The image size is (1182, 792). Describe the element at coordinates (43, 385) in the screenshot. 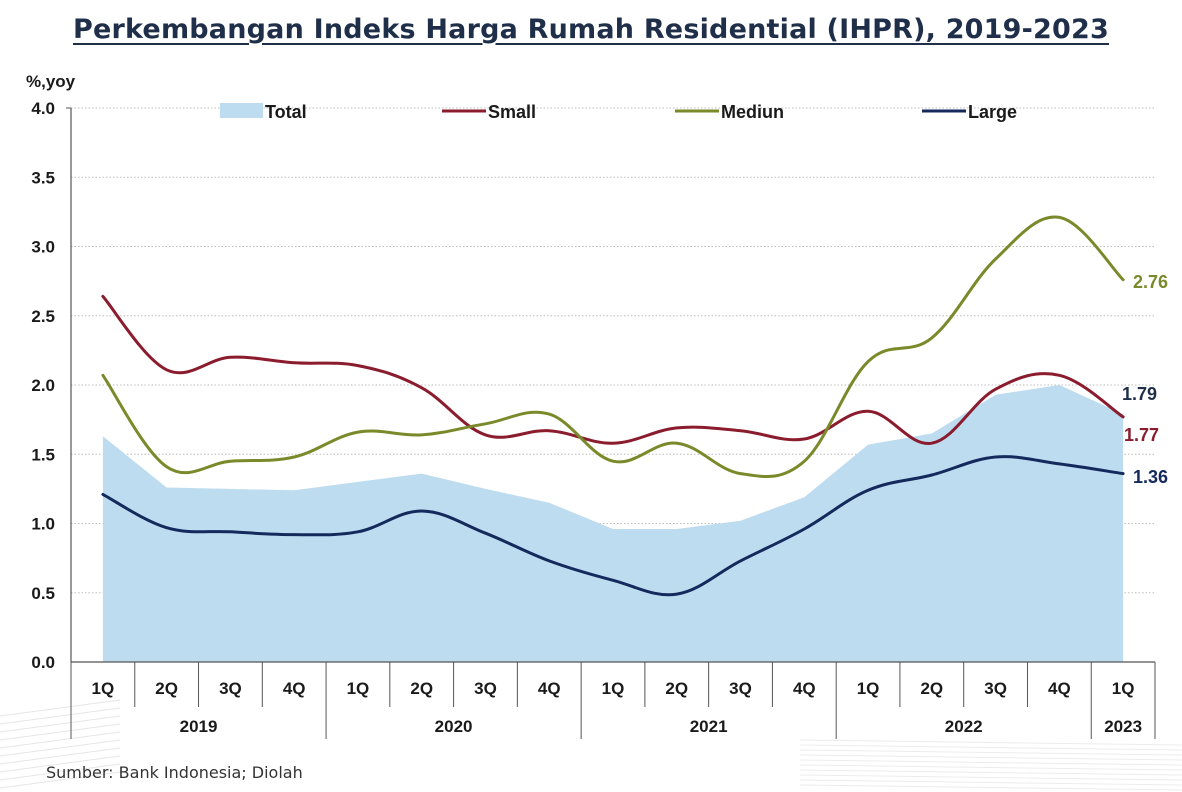

I see `y-tick-label: 2.0` at that location.